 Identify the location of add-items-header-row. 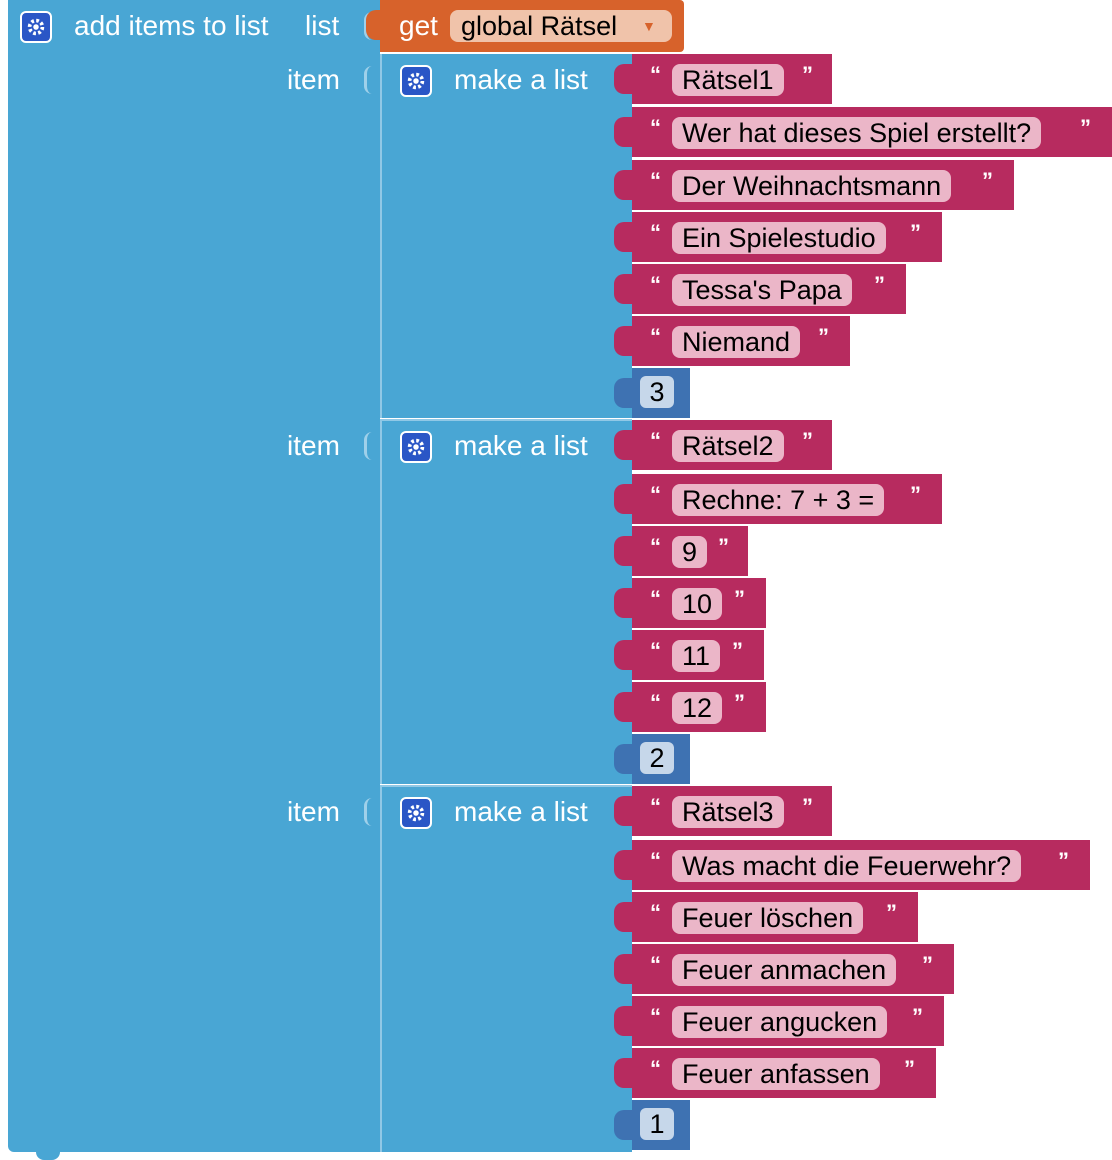
(196, 26).